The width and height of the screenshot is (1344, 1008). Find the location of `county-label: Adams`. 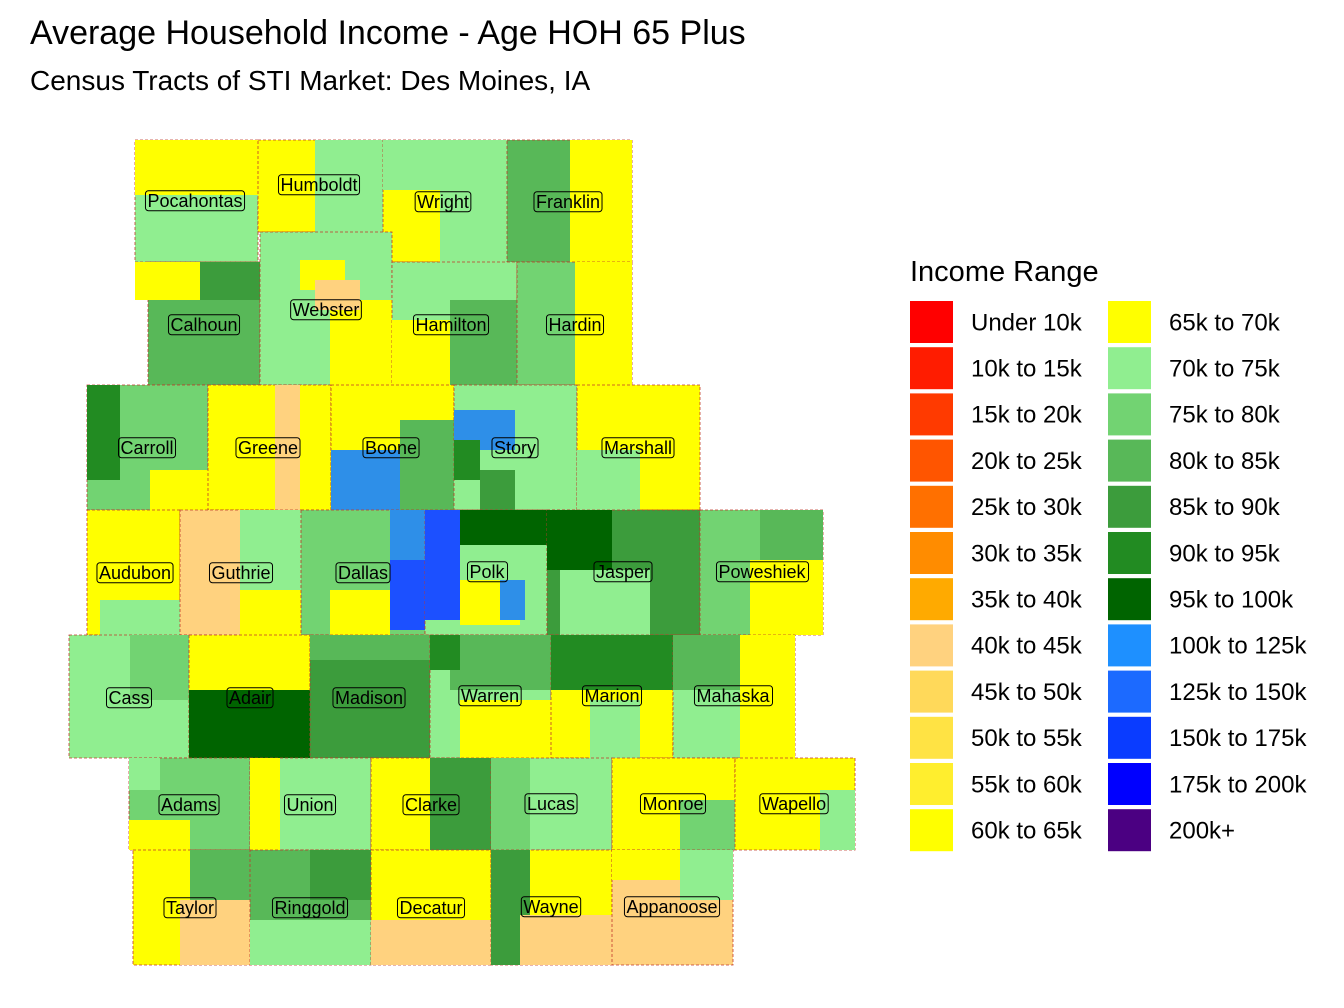

county-label: Adams is located at coordinates (189, 805).